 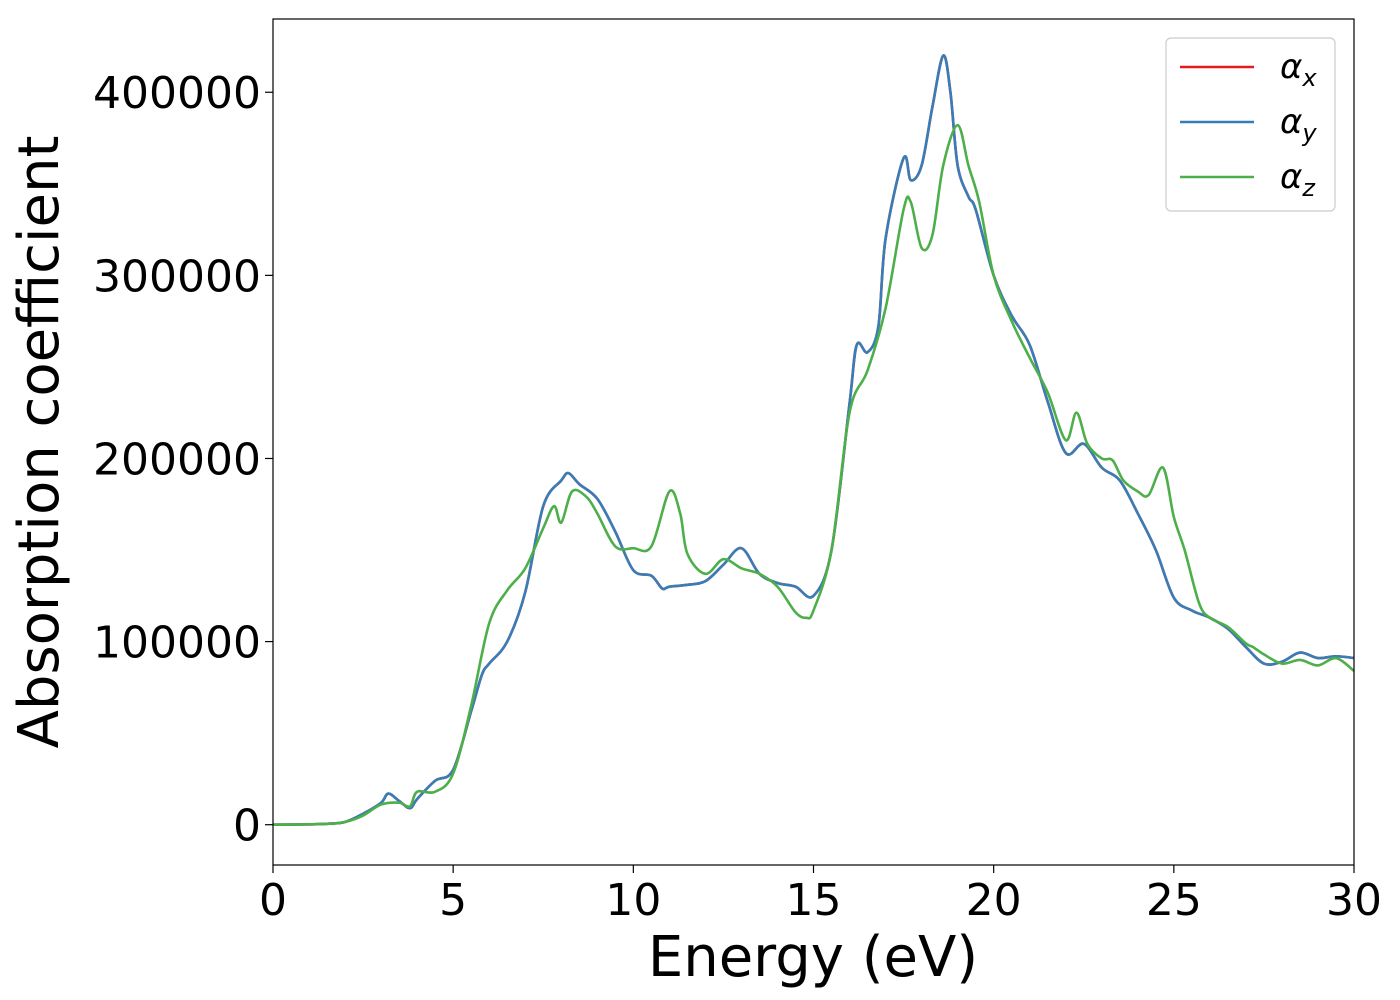 What do you see at coordinates (177, 459) in the screenshot?
I see `y-tick-label: 200000` at bounding box center [177, 459].